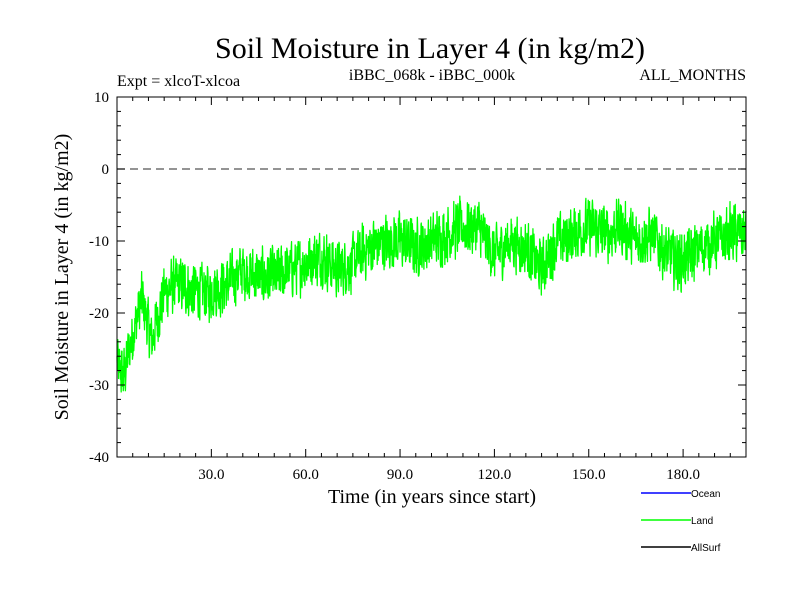 This screenshot has width=800, height=600. What do you see at coordinates (495, 475) in the screenshot?
I see `x-tick-label: 120.0` at bounding box center [495, 475].